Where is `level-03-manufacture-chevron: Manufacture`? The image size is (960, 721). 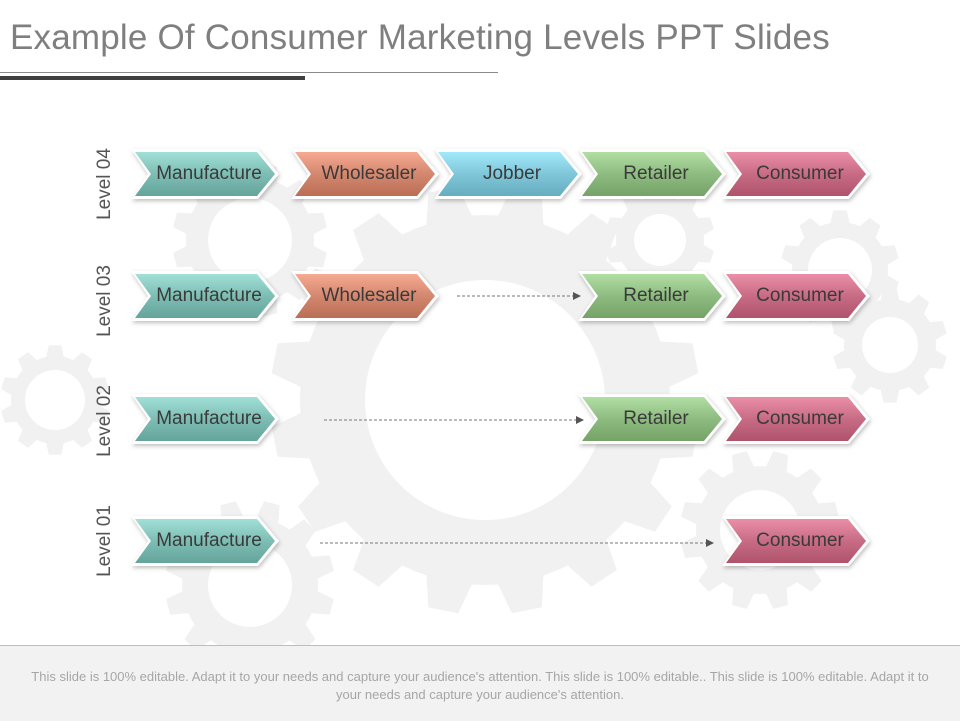 level-03-manufacture-chevron: Manufacture is located at coordinates (205, 296).